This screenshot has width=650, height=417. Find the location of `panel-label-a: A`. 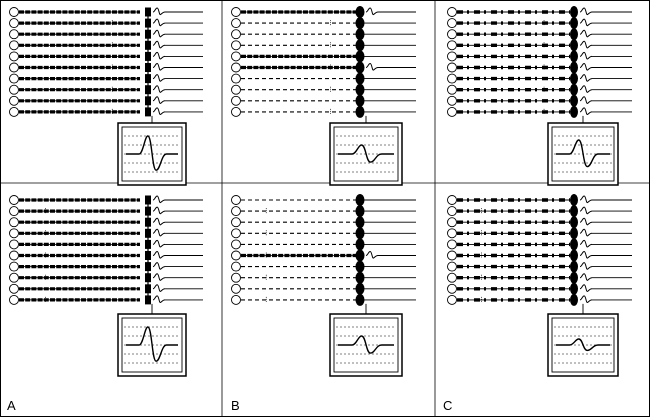

panel-label-a: A is located at coordinates (11, 405).